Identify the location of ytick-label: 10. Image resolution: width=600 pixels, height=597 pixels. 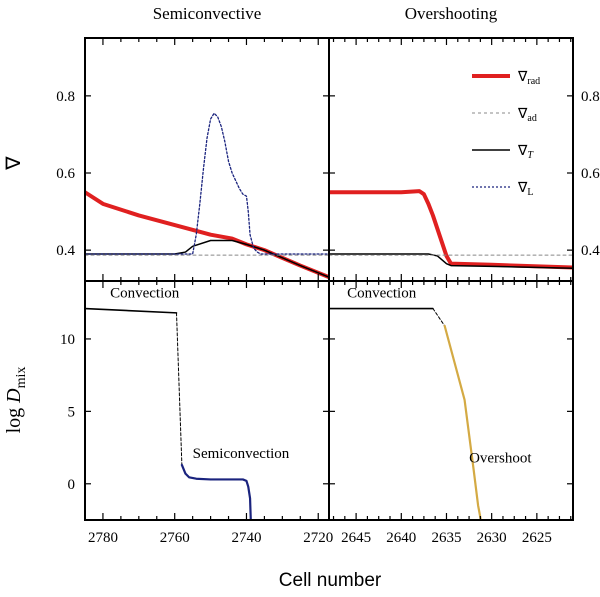
(67, 340).